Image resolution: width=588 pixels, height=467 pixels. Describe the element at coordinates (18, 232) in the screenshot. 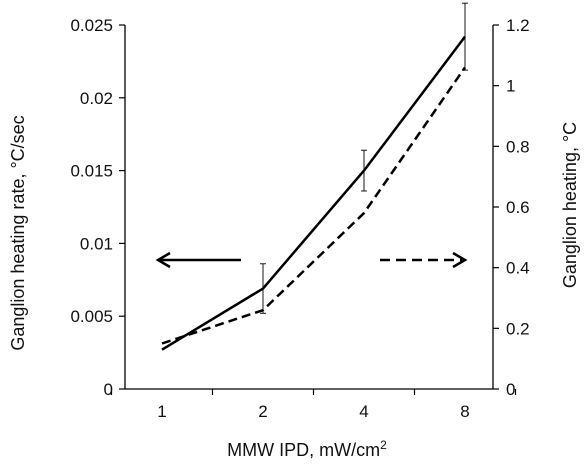

I see `left-y-axis-title: Ganglion heating rate, °C/sec` at that location.